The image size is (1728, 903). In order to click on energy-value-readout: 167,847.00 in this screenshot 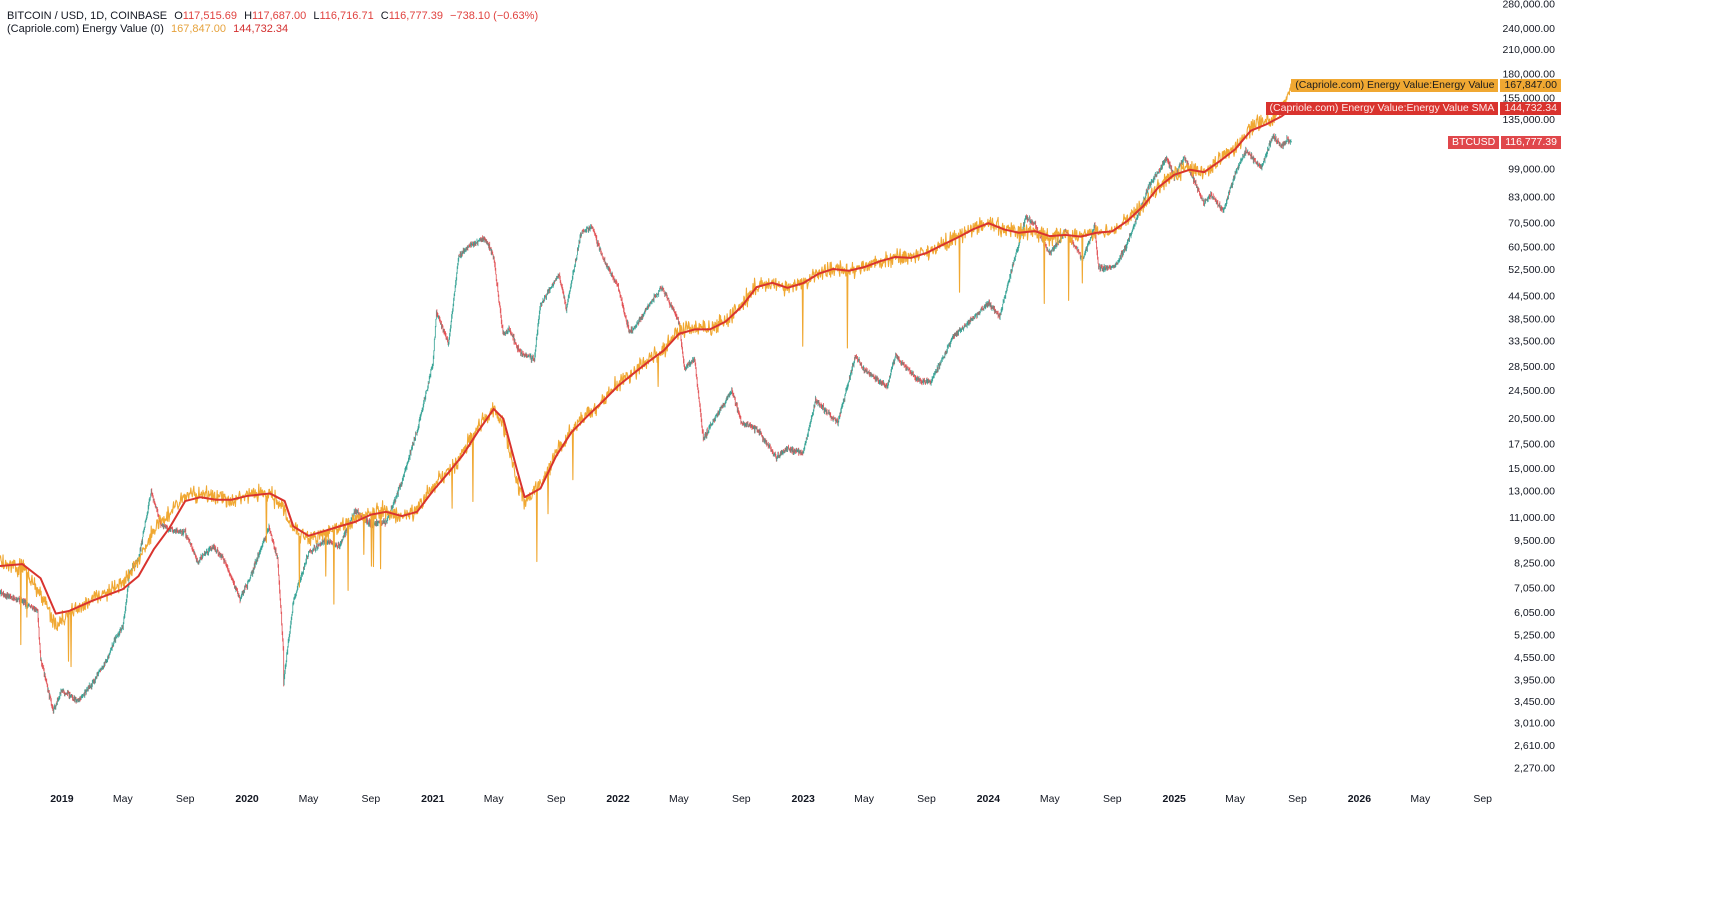, I will do `click(198, 29)`.